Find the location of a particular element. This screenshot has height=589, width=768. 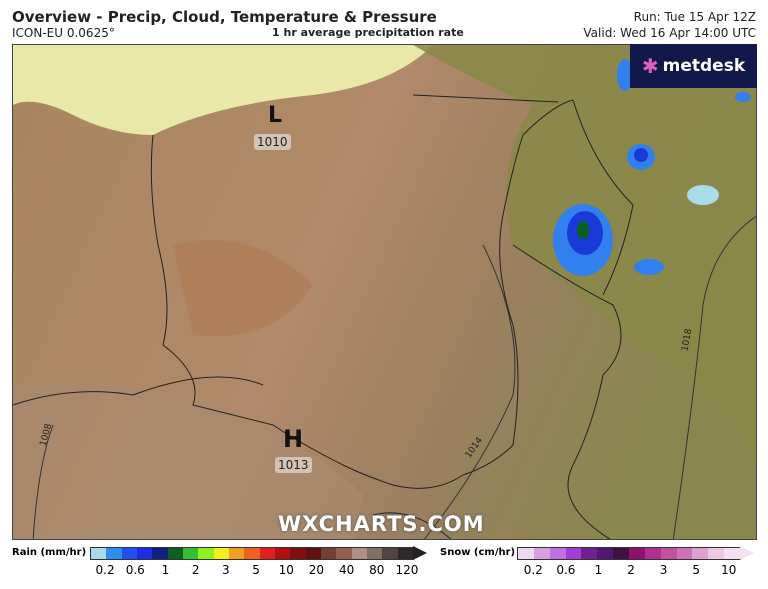

snow-colorbar is located at coordinates (629, 553).